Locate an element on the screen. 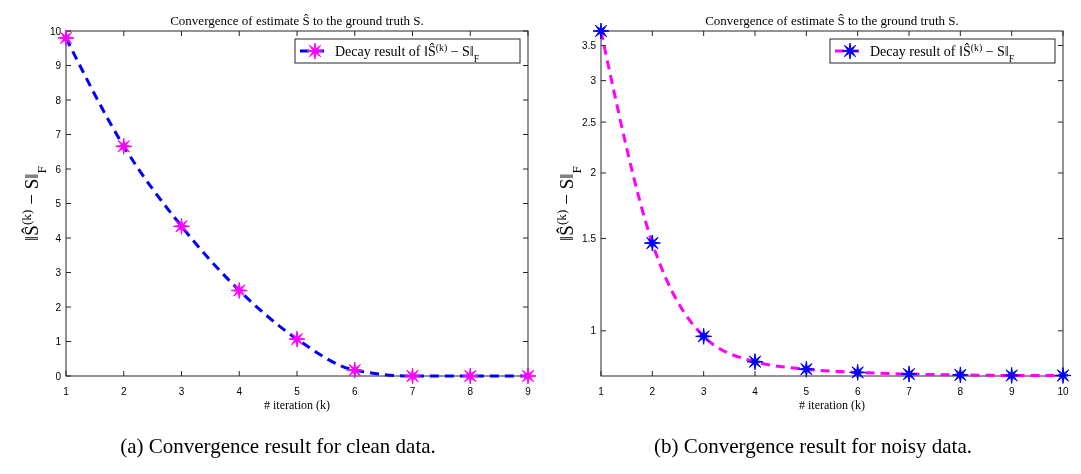 This screenshot has height=474, width=1081. y-tick-label: 2.5 is located at coordinates (589, 122).